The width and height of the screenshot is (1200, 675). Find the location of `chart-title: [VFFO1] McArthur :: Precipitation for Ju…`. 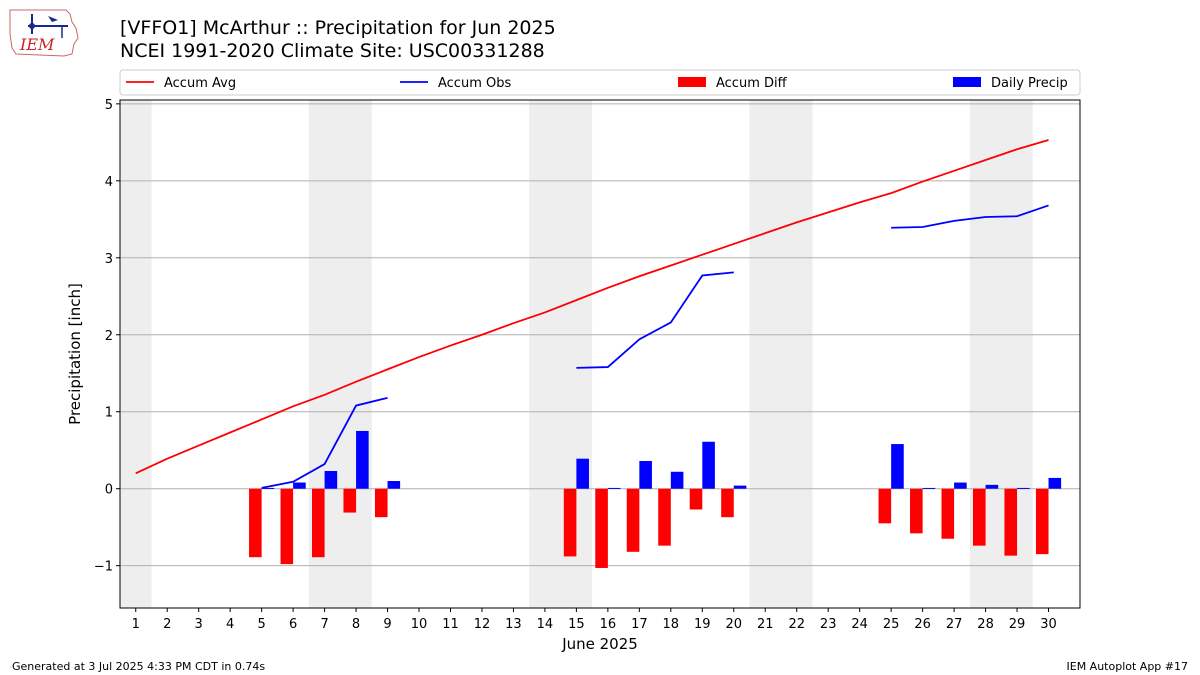

chart-title: [VFFO1] McArthur :: Precipitation for Ju… is located at coordinates (338, 28).